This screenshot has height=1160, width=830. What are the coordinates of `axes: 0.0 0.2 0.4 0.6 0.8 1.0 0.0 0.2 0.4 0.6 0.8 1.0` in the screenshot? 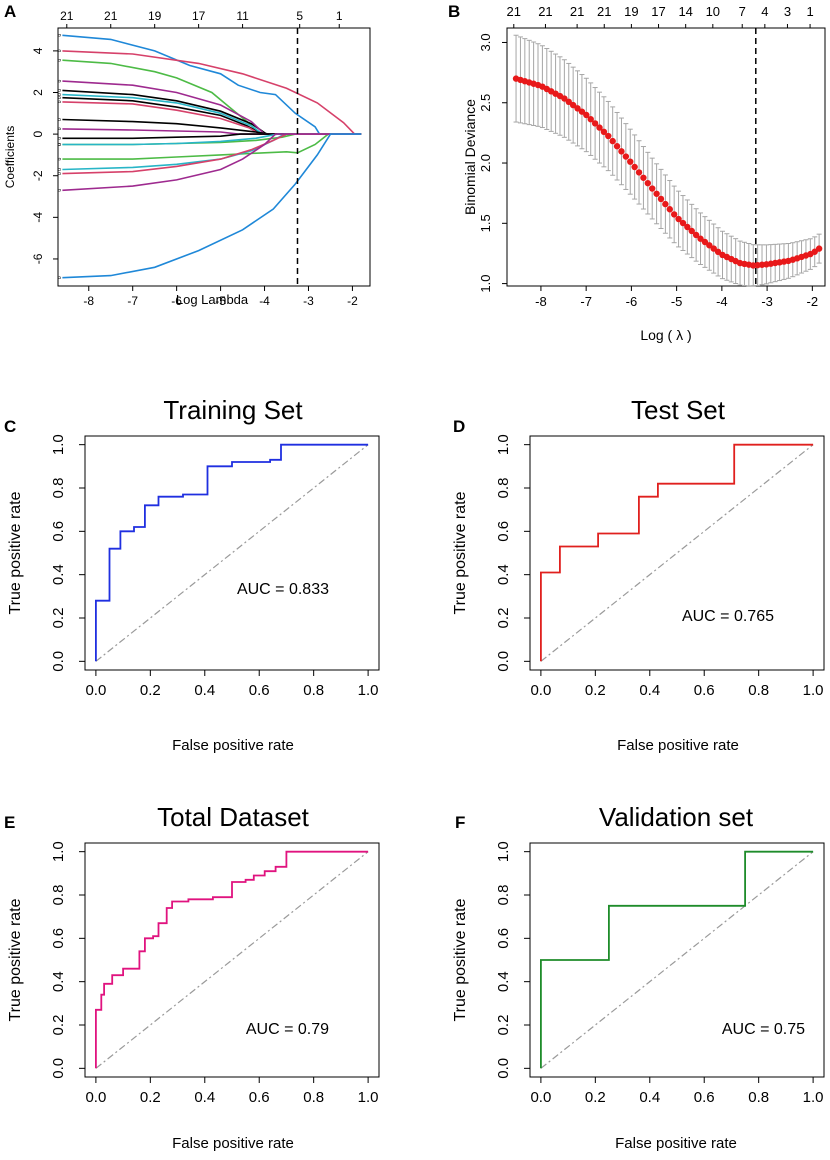 It's located at (659, 566).